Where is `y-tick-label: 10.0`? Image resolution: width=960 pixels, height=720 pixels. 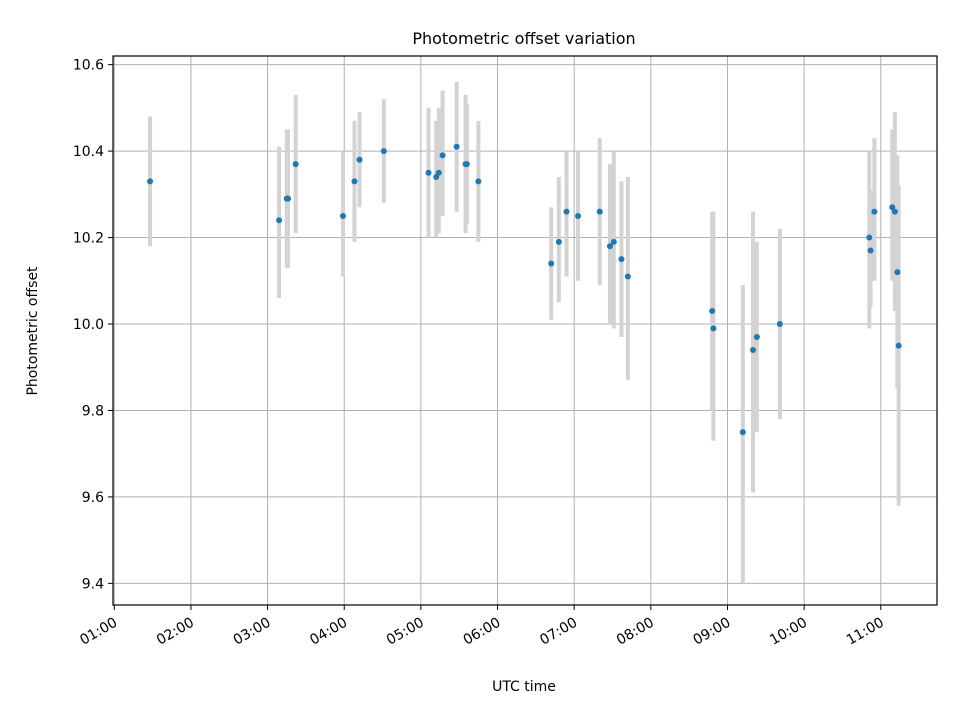 y-tick-label: 10.0 is located at coordinates (88, 325).